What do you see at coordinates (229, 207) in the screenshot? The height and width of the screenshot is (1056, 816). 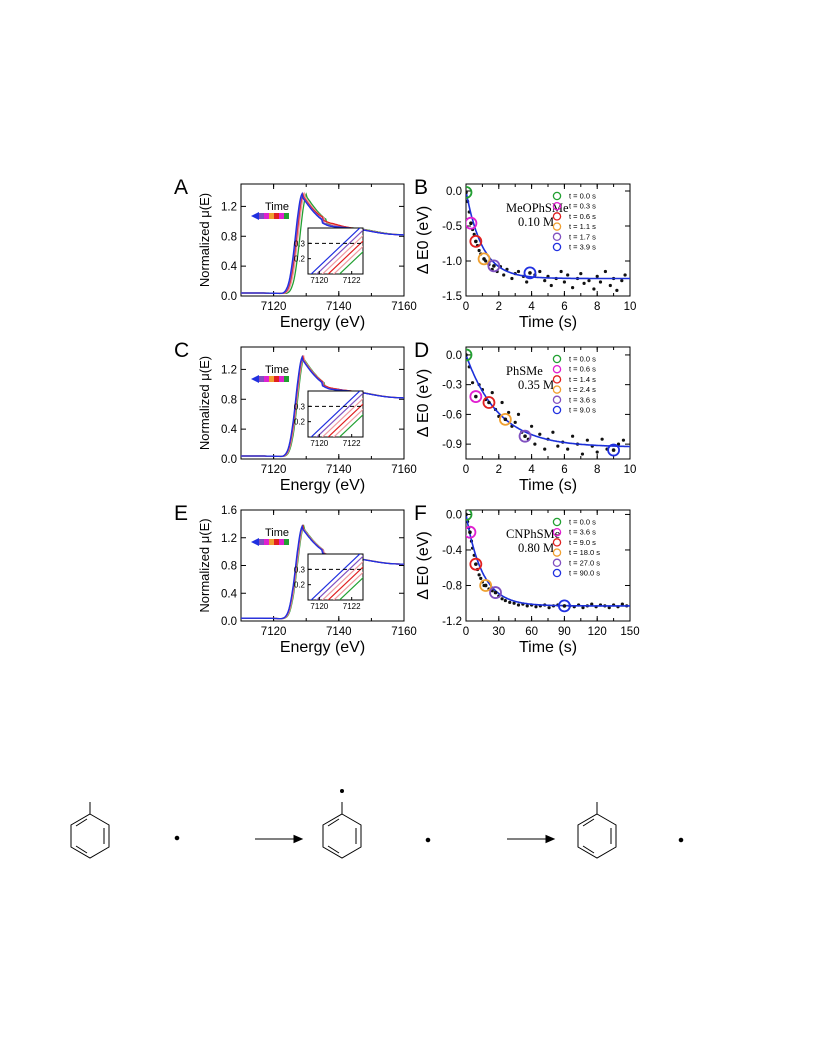 I see `y-tick-label: 1.2` at bounding box center [229, 207].